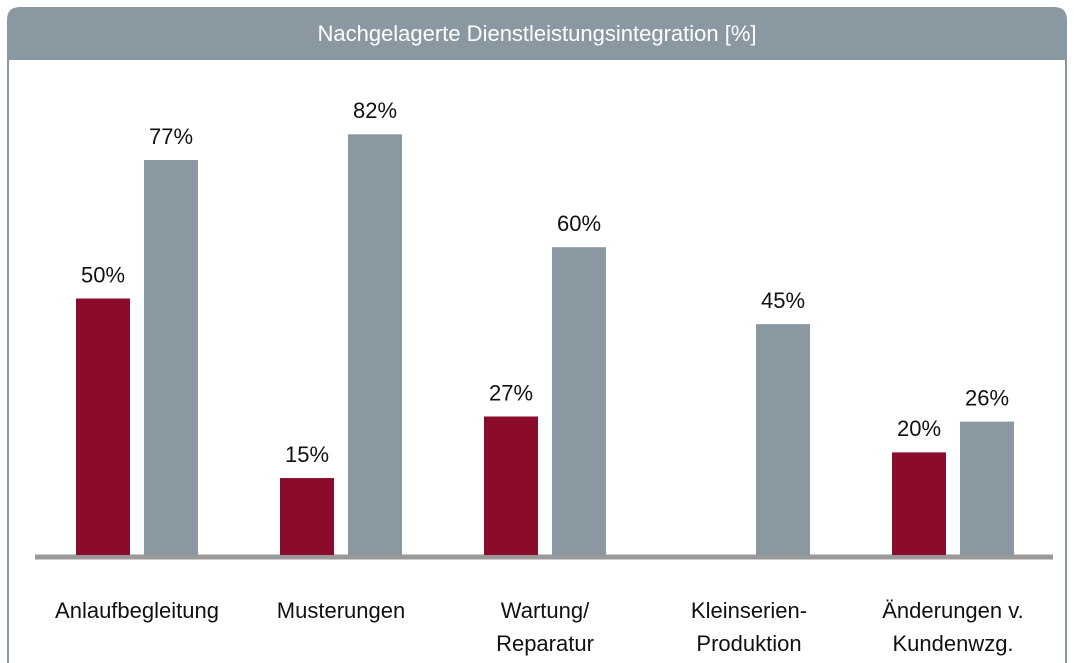 The height and width of the screenshot is (663, 1074). What do you see at coordinates (748, 643) in the screenshot?
I see `x-tick-label: Produktion` at bounding box center [748, 643].